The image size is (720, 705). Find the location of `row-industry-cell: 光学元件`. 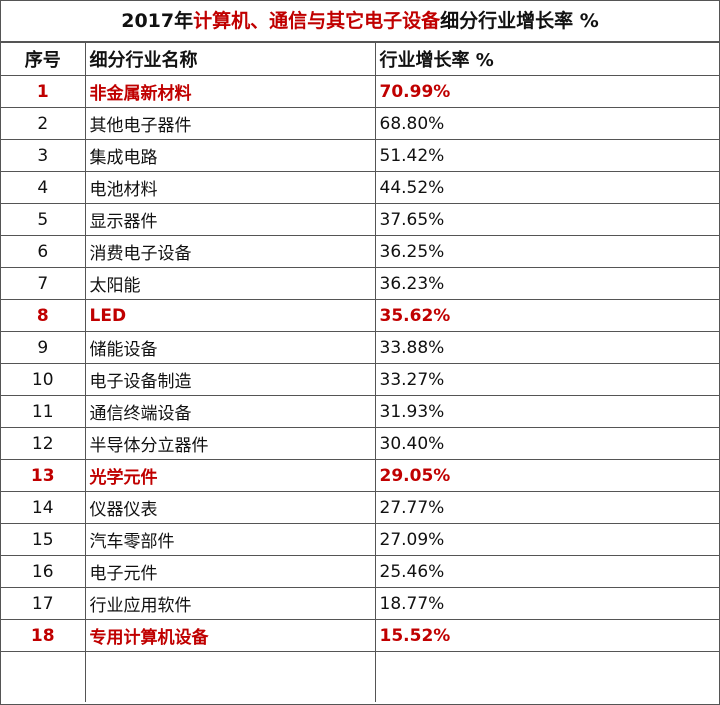

row-industry-cell: 光学元件 is located at coordinates (230, 475).